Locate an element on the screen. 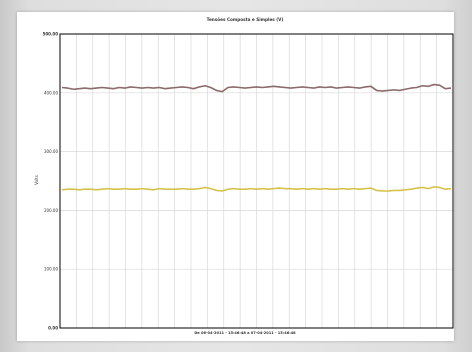 This screenshot has width=472, height=352. y-tick-label: 300.00 is located at coordinates (51, 151).